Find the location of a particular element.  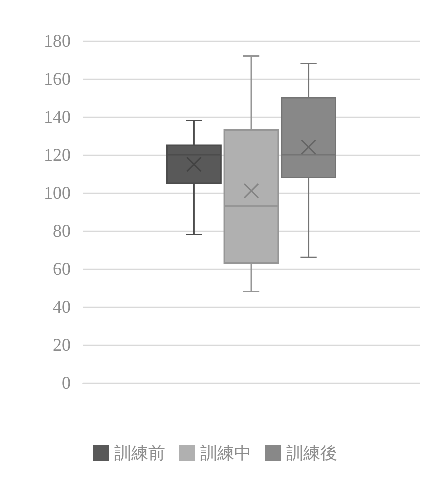

y-tick-label: 120 is located at coordinates (57, 155).